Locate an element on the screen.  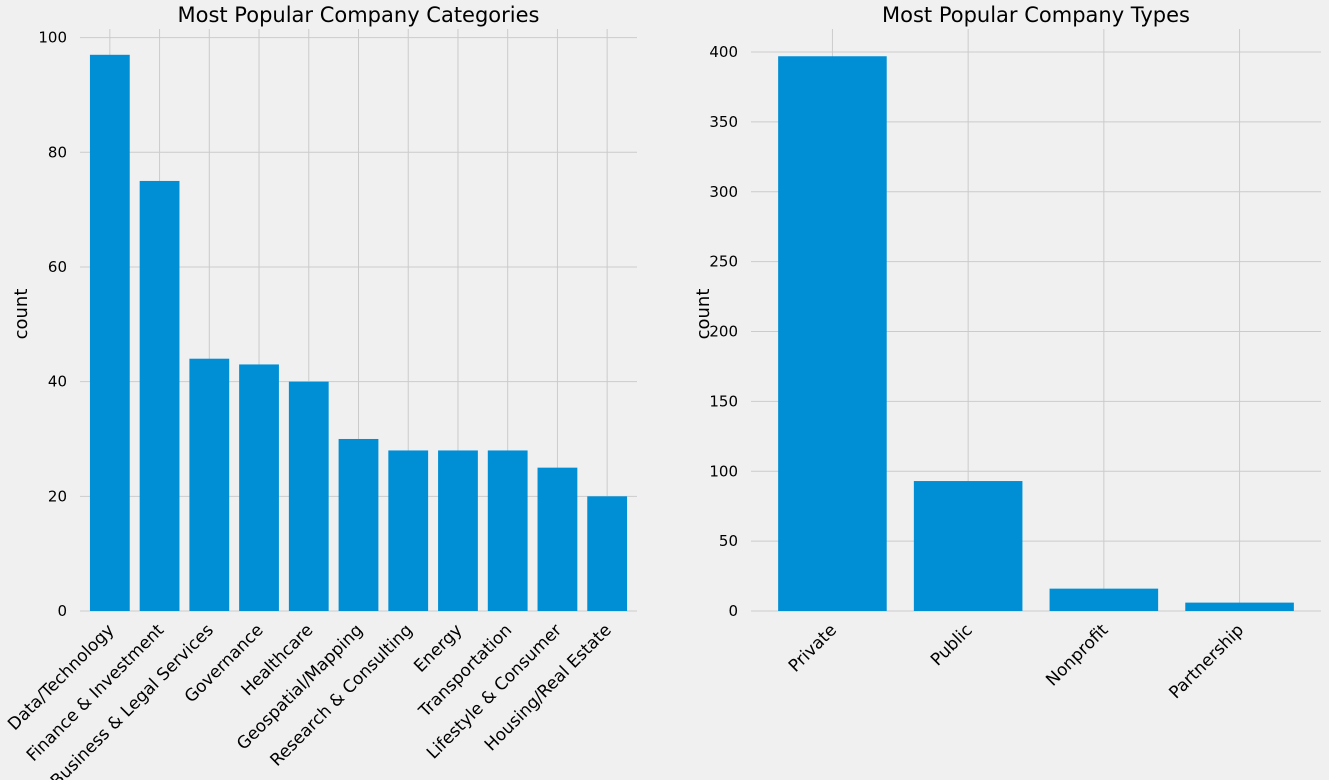
y-tick-label: 200 is located at coordinates (723, 332).